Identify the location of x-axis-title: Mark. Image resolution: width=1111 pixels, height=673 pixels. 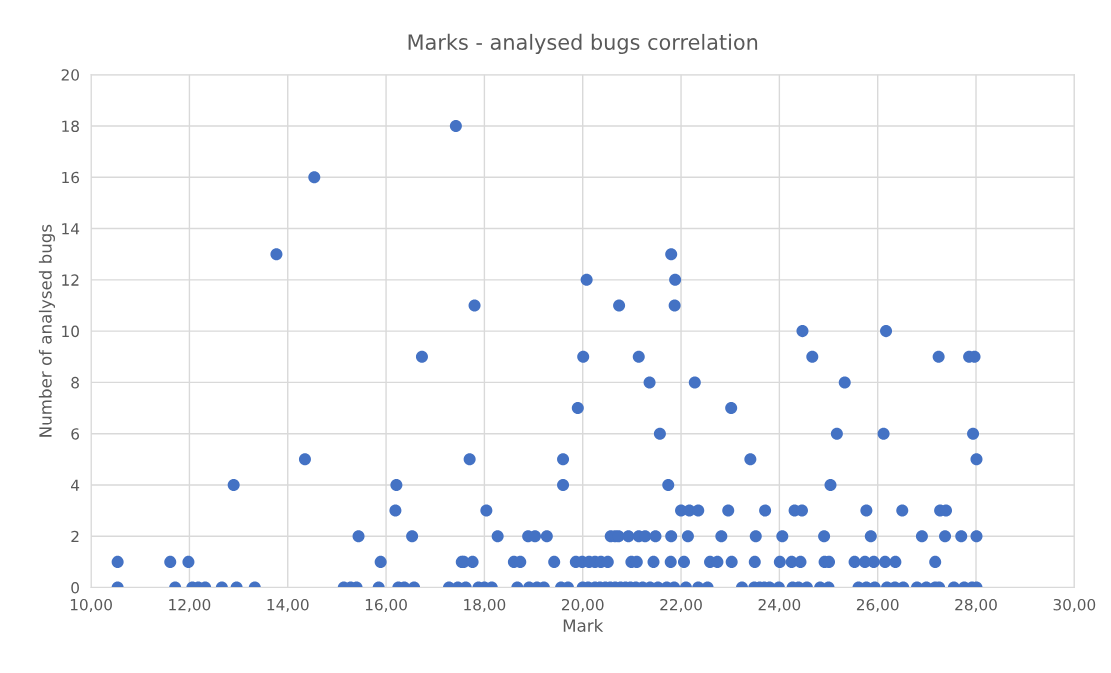
(583, 625).